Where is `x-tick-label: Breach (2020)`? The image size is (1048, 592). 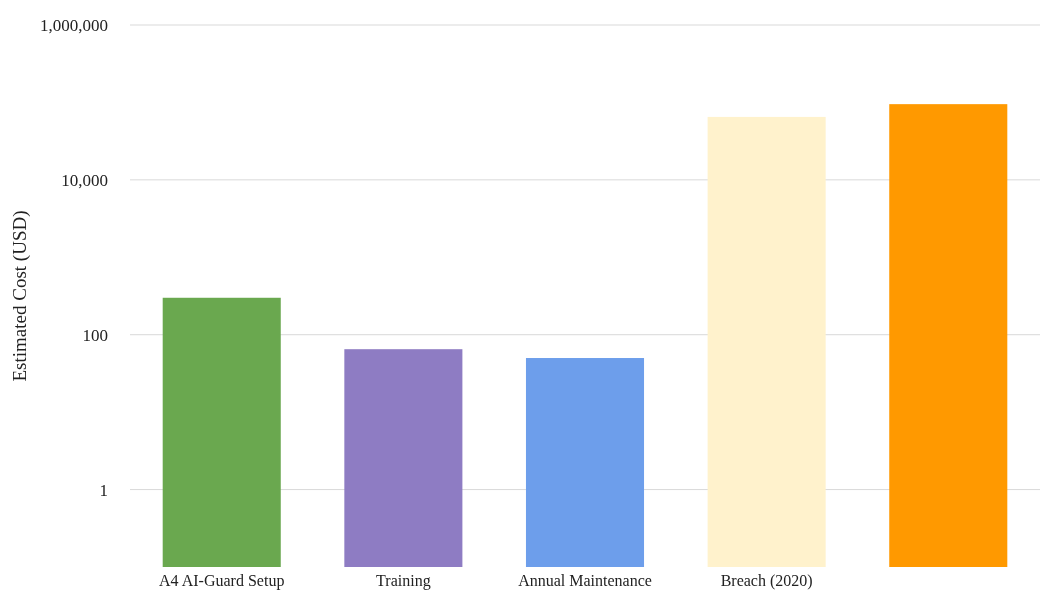 x-tick-label: Breach (2020) is located at coordinates (766, 581).